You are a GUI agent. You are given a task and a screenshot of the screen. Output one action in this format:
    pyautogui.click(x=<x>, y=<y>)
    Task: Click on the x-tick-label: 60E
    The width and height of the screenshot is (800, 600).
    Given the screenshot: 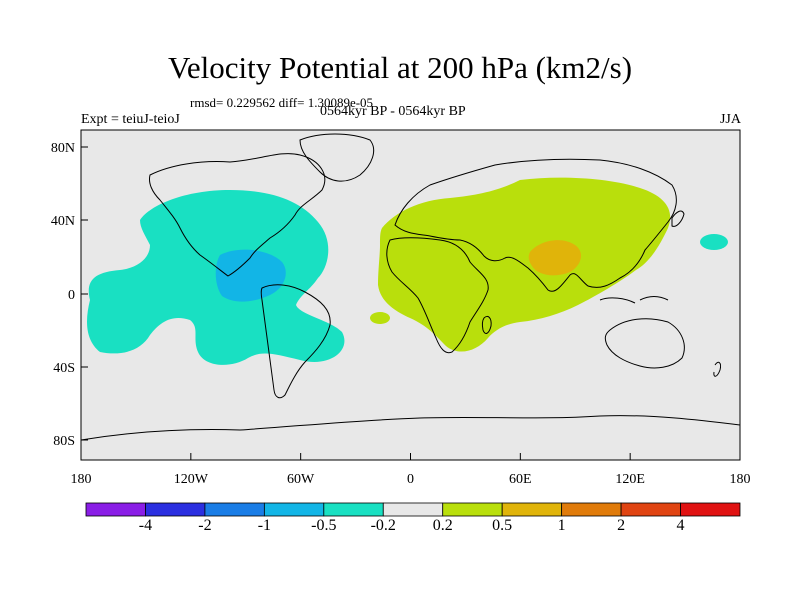 What is the action you would take?
    pyautogui.click(x=520, y=479)
    